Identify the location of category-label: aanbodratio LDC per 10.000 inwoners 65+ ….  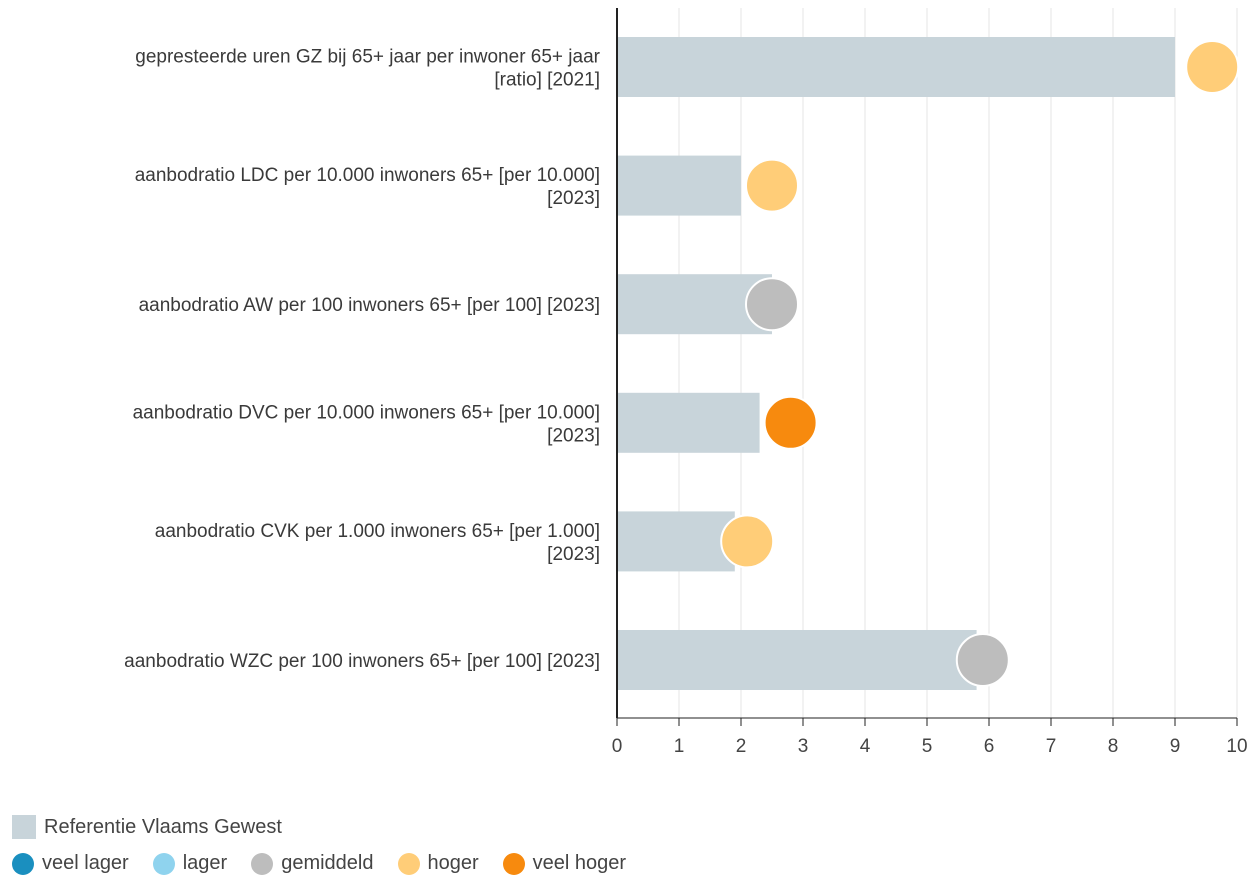
(367, 187).